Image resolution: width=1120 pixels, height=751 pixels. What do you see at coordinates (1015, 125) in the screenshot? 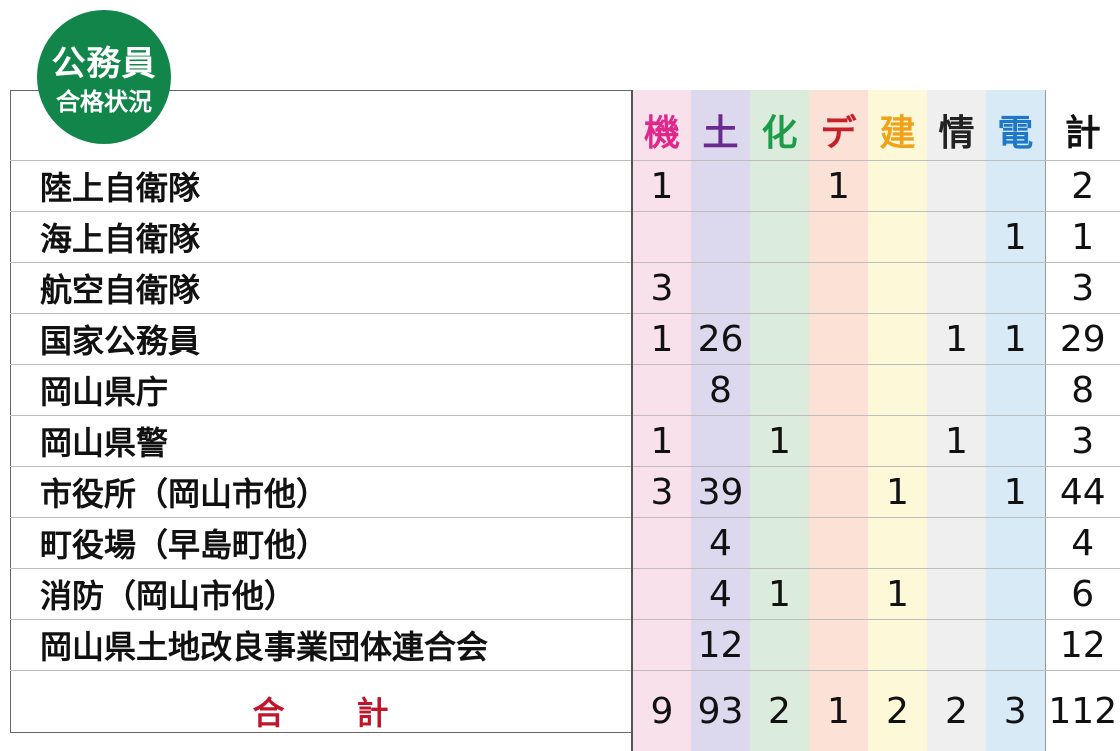
I see `column-header: 電` at bounding box center [1015, 125].